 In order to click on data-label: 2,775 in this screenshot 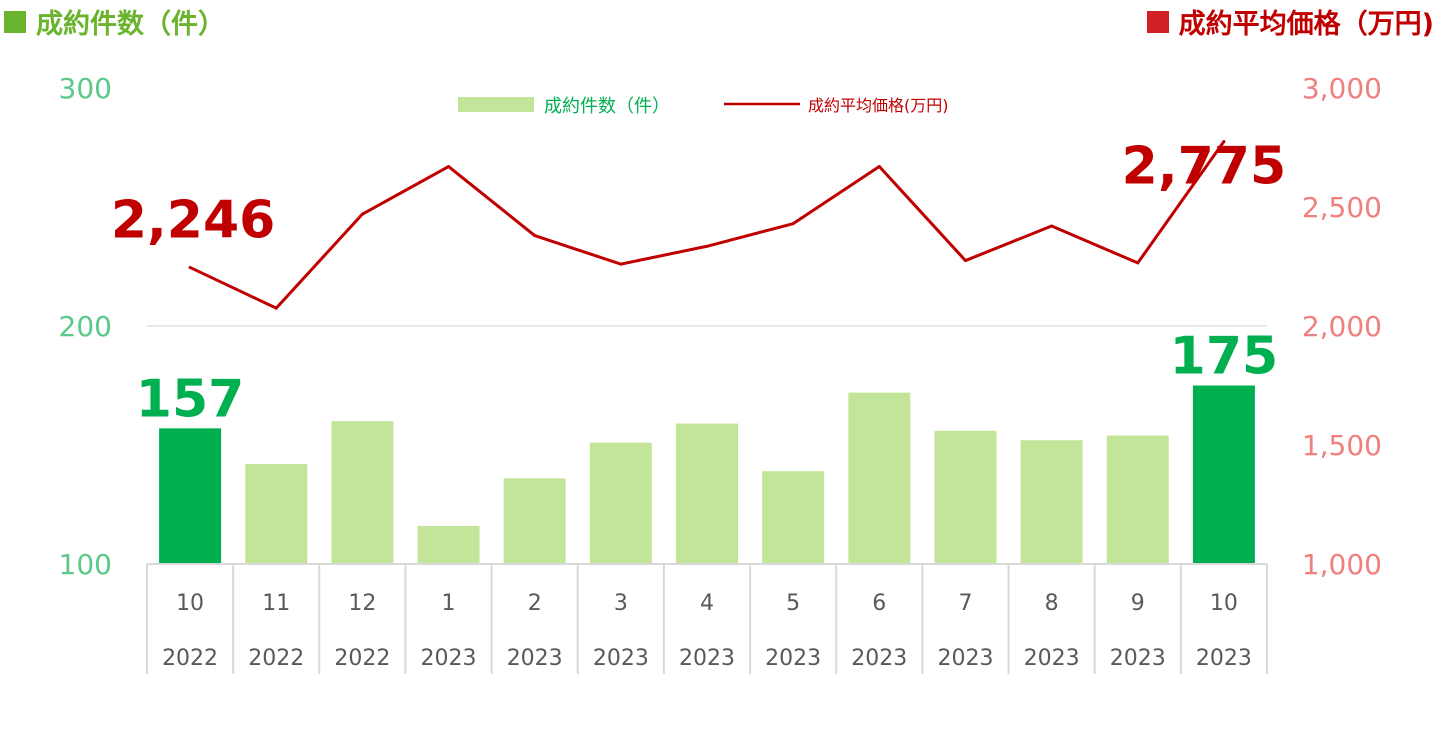, I will do `click(1204, 167)`.